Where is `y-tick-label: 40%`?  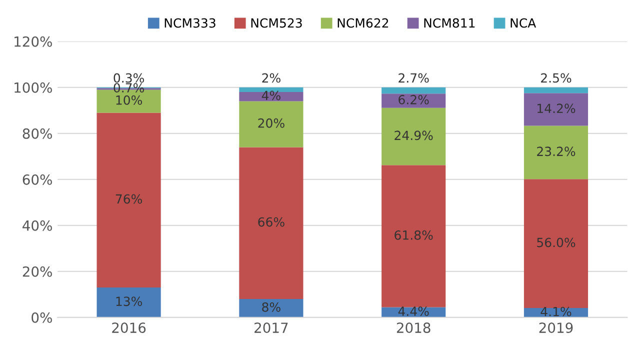 y-tick-label: 40% is located at coordinates (37, 225).